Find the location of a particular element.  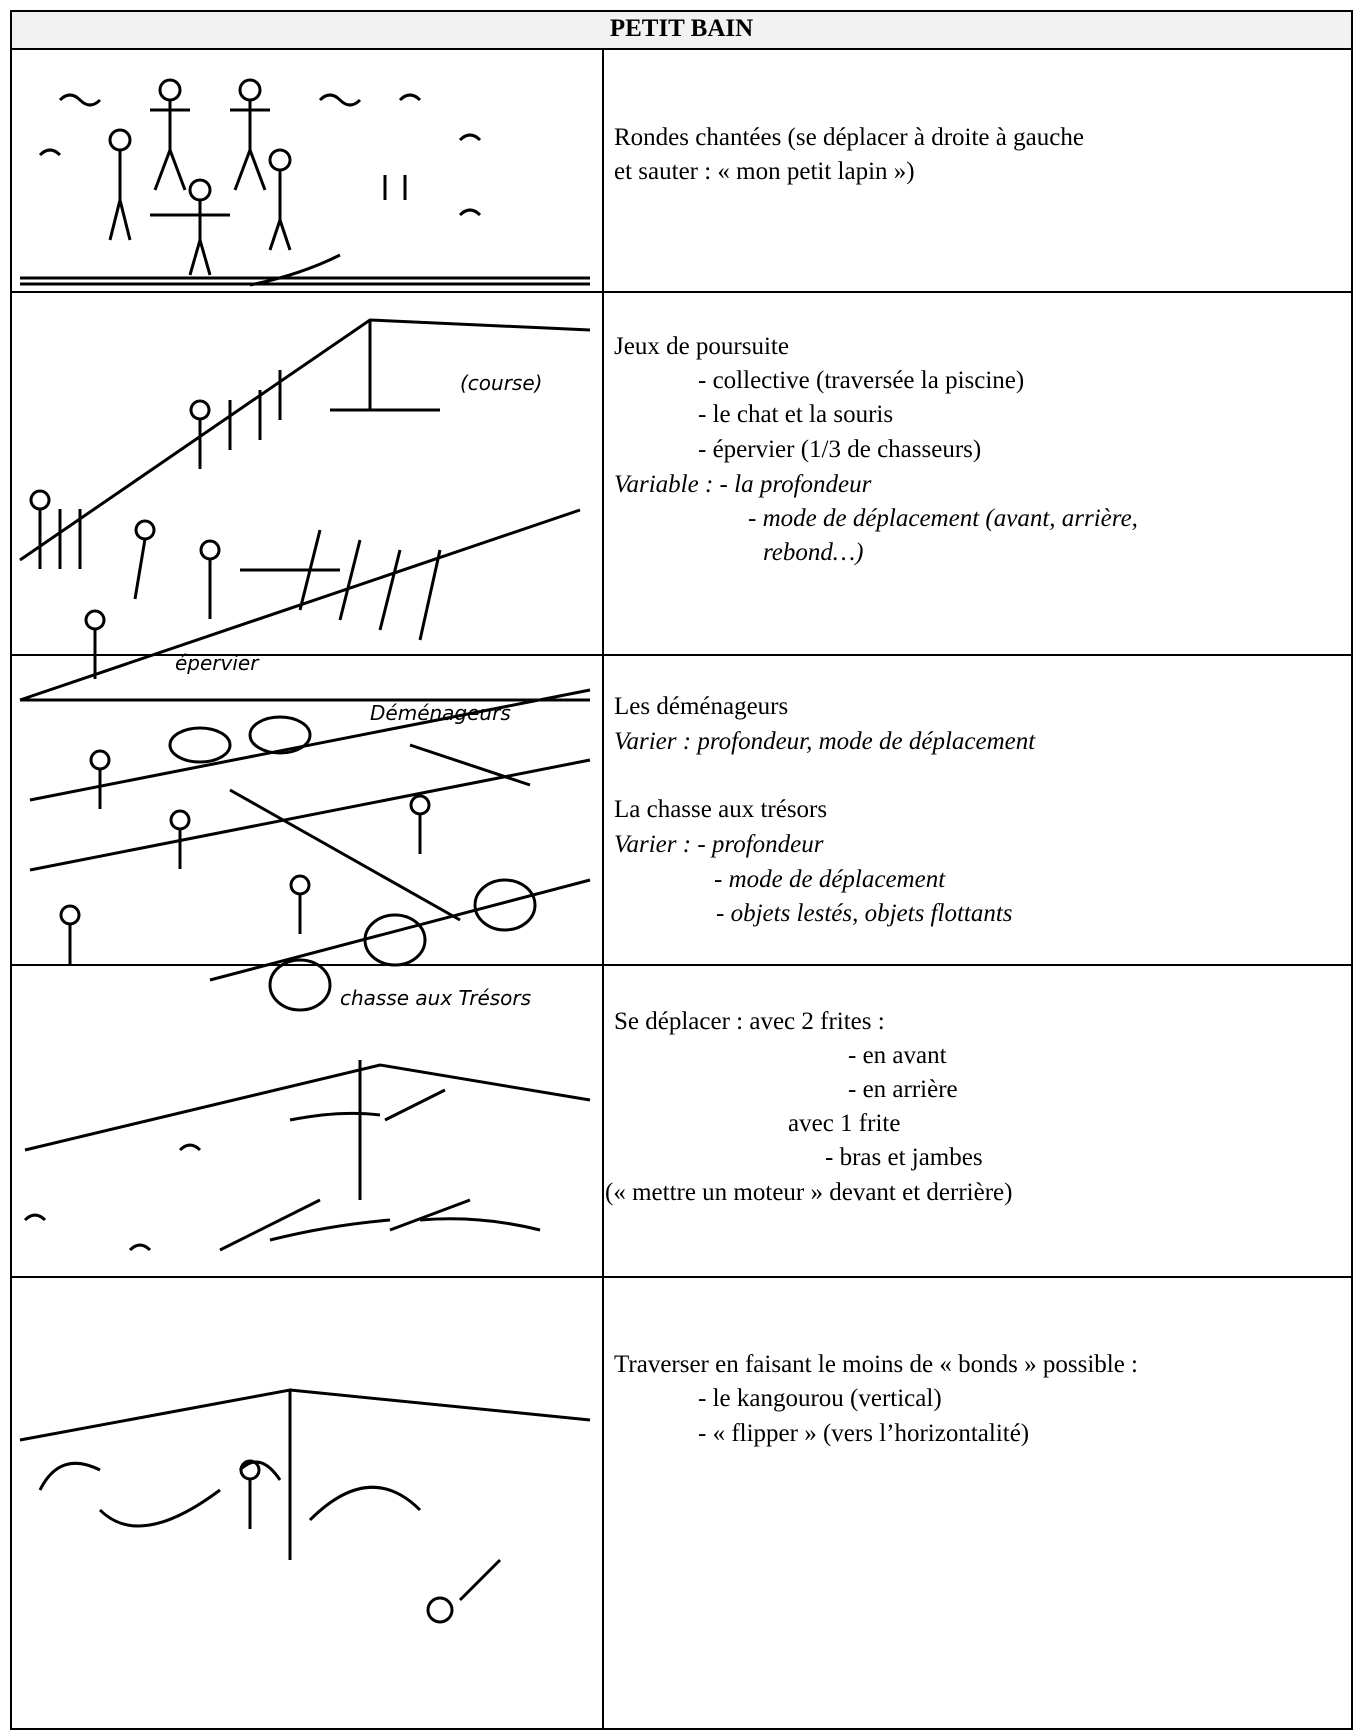

sketch-bonds is located at coordinates (305, 1506).